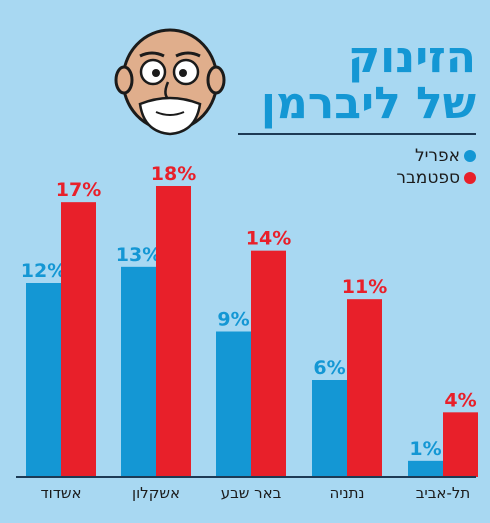 This screenshot has width=490, height=523. What do you see at coordinates (443, 493) in the screenshot?
I see `category-label-4: תל-אביב` at bounding box center [443, 493].